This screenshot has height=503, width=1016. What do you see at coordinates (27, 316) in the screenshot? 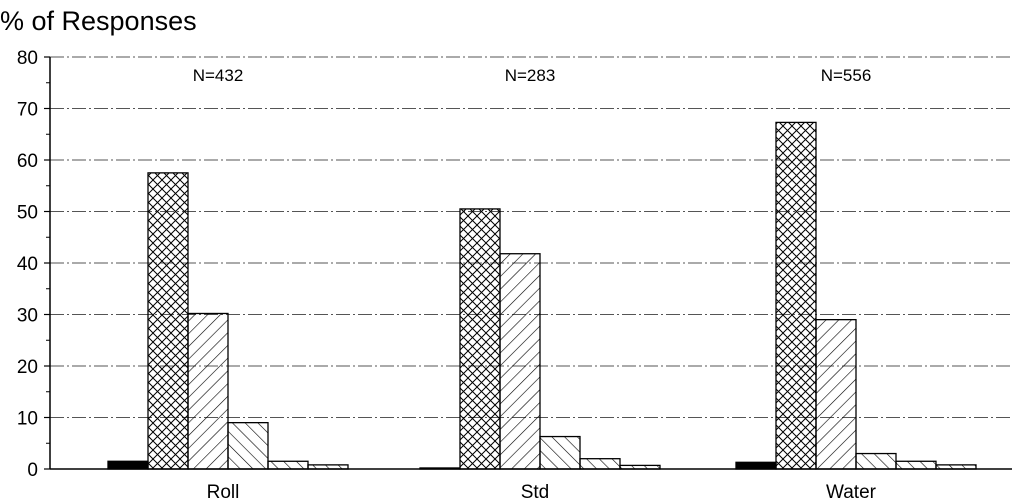
I see `y-tick-label: 30` at bounding box center [27, 316].